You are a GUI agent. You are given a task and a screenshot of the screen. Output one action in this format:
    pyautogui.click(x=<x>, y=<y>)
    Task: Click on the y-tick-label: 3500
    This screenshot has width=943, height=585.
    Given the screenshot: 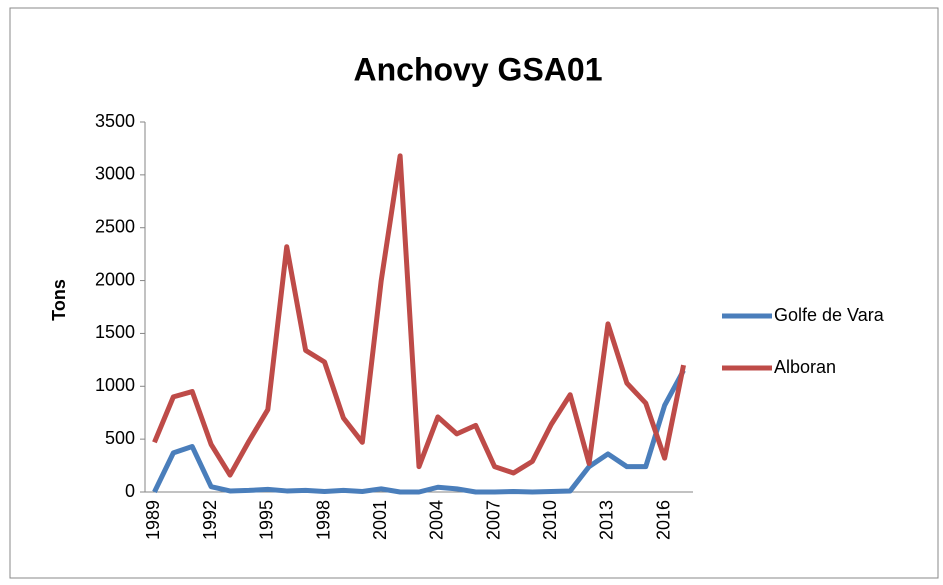 What is the action you would take?
    pyautogui.click(x=115, y=121)
    